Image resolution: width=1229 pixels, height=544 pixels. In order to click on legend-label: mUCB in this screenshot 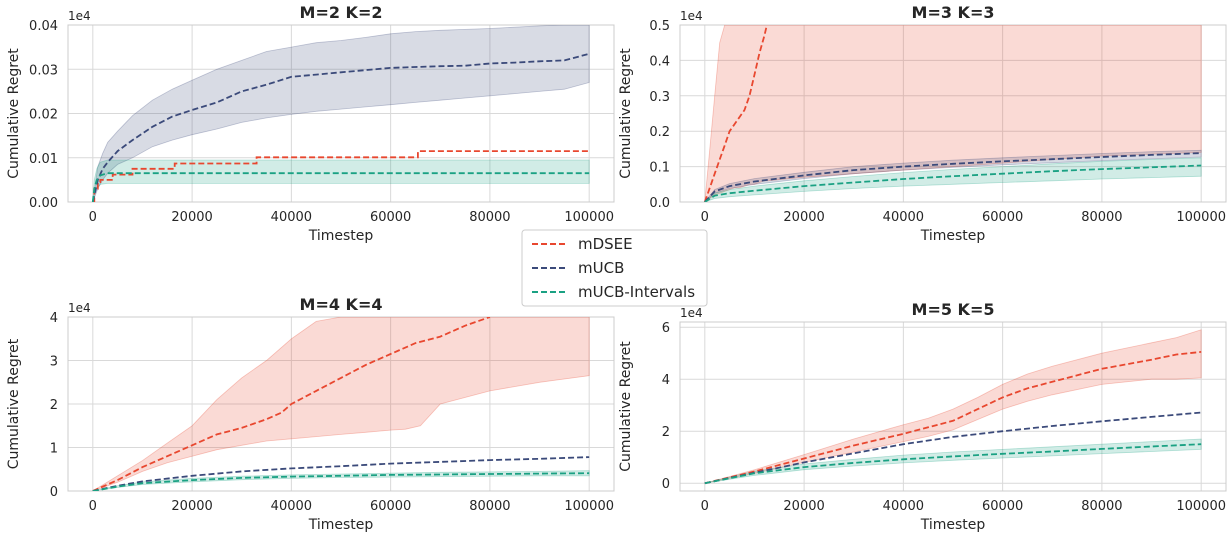, I will do `click(601, 268)`.